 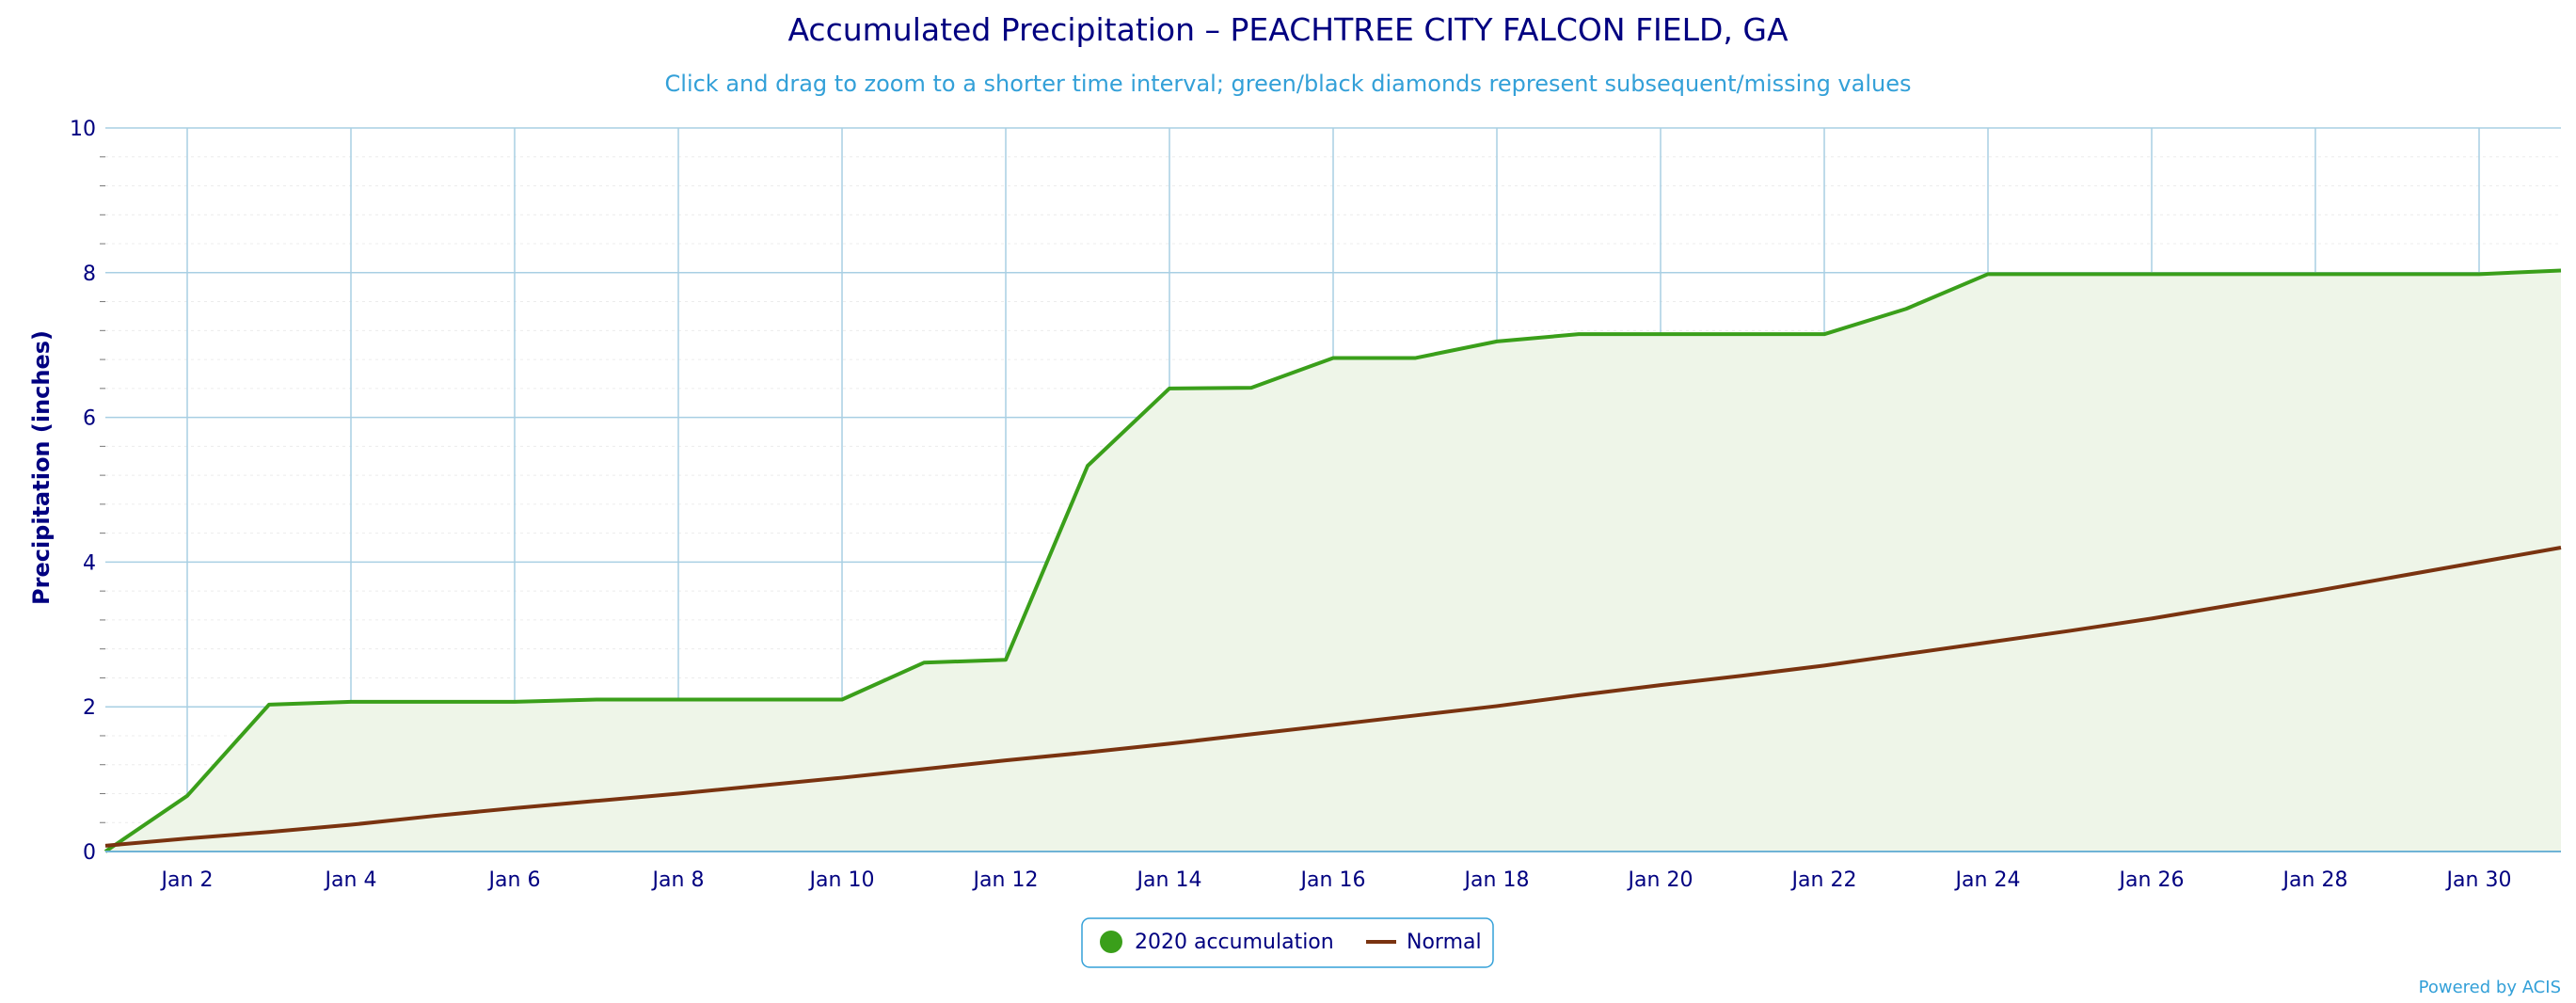 I want to click on y-tick-label: 0, so click(x=89, y=853).